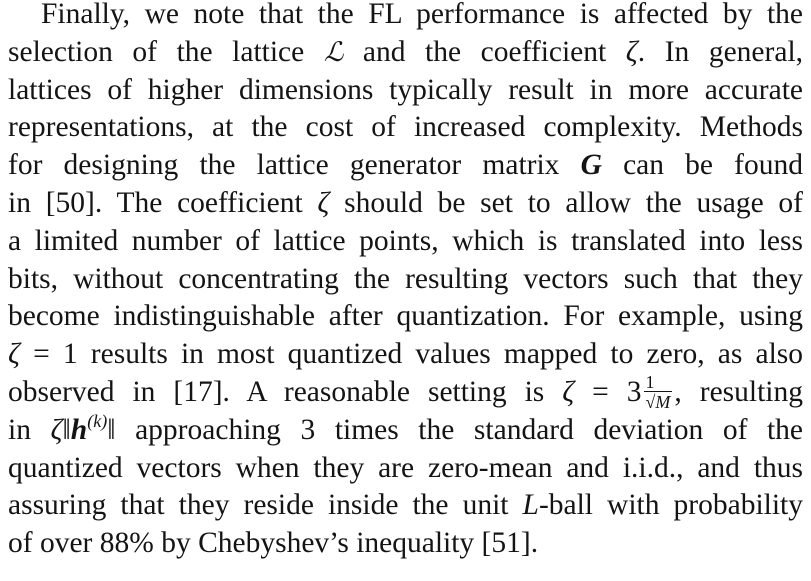 Image resolution: width=811 pixels, height=581 pixels. I want to click on vector-h-symbol: h, so click(79, 429).